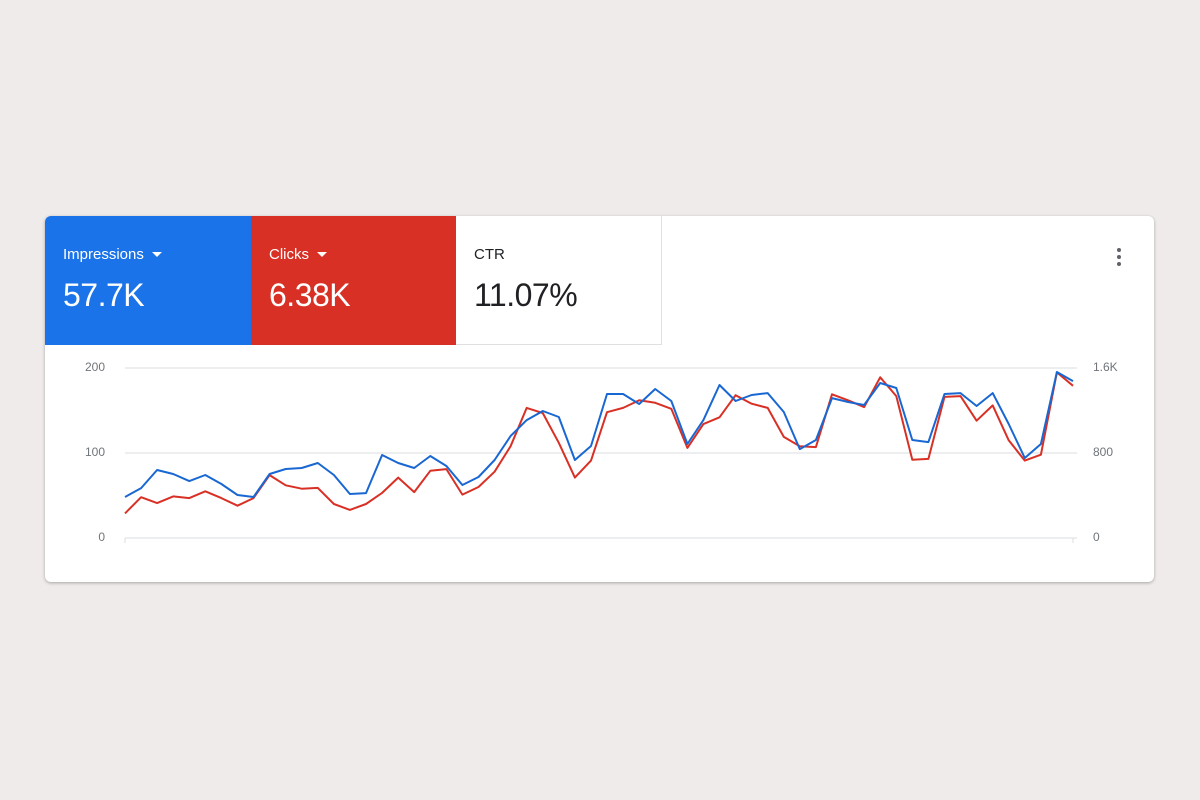 Image resolution: width=1200 pixels, height=800 pixels. I want to click on y-tick-label: 200, so click(95, 367).